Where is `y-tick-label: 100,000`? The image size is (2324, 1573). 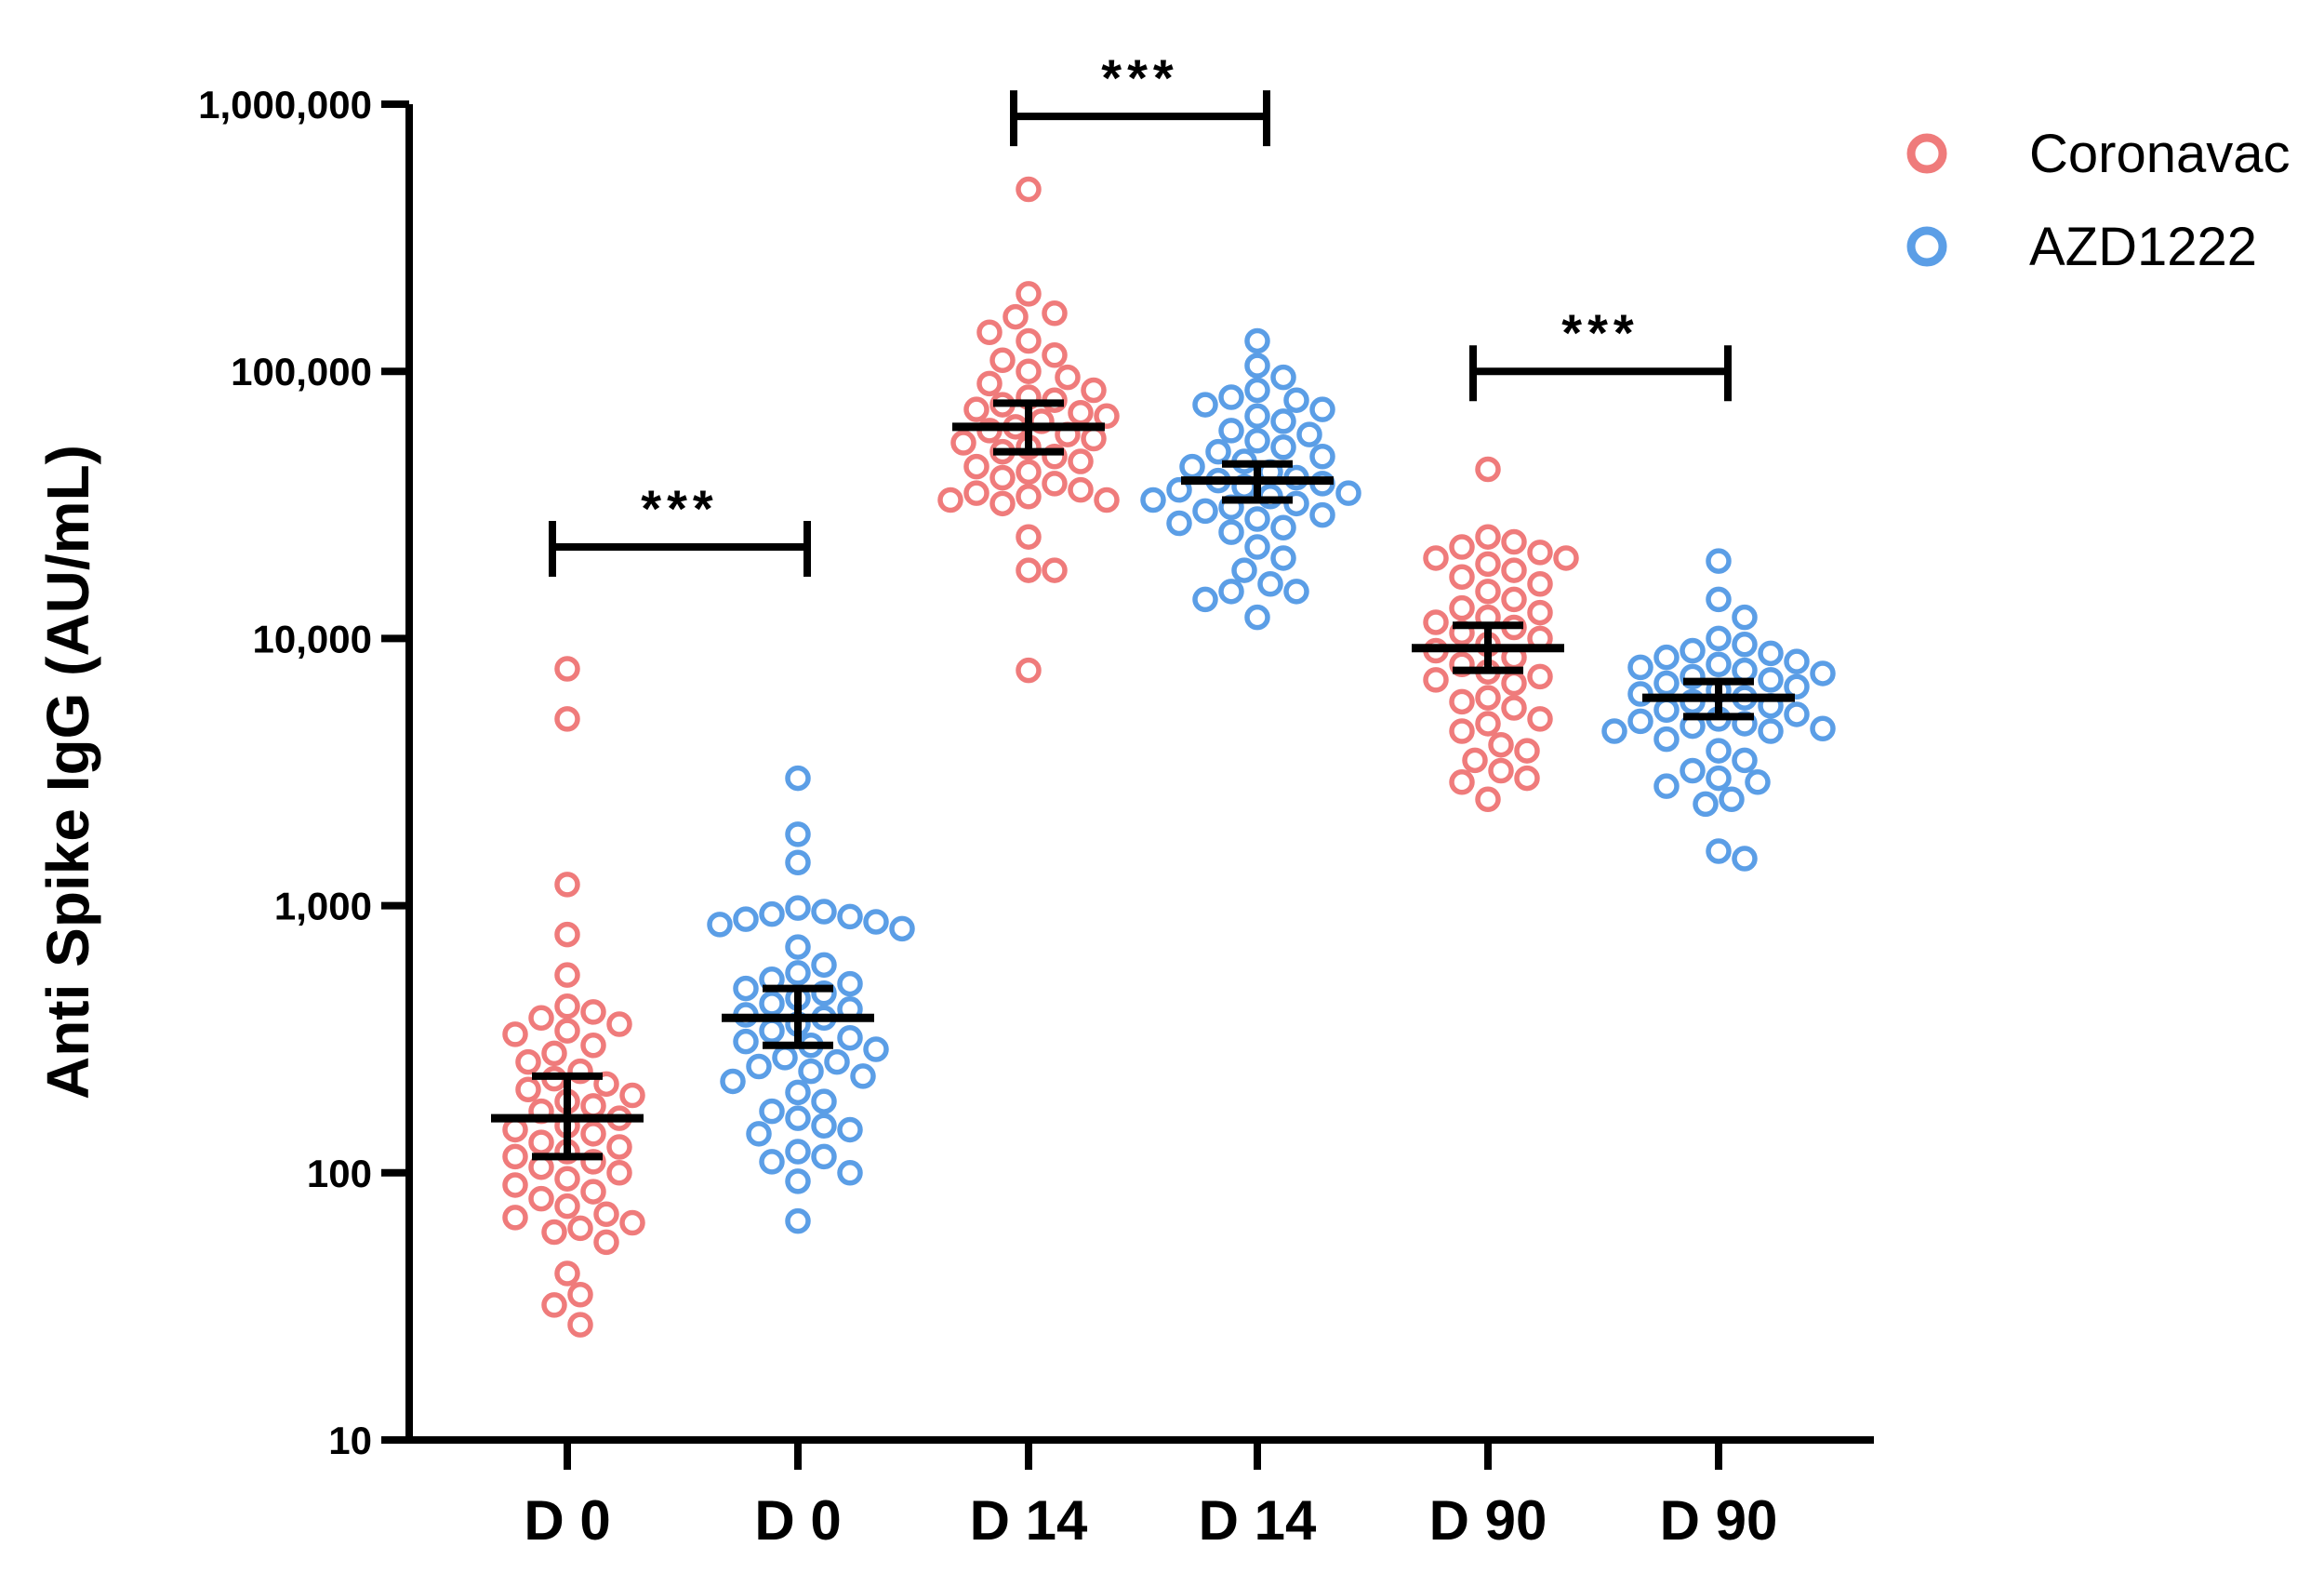 y-tick-label: 100,000 is located at coordinates (302, 371).